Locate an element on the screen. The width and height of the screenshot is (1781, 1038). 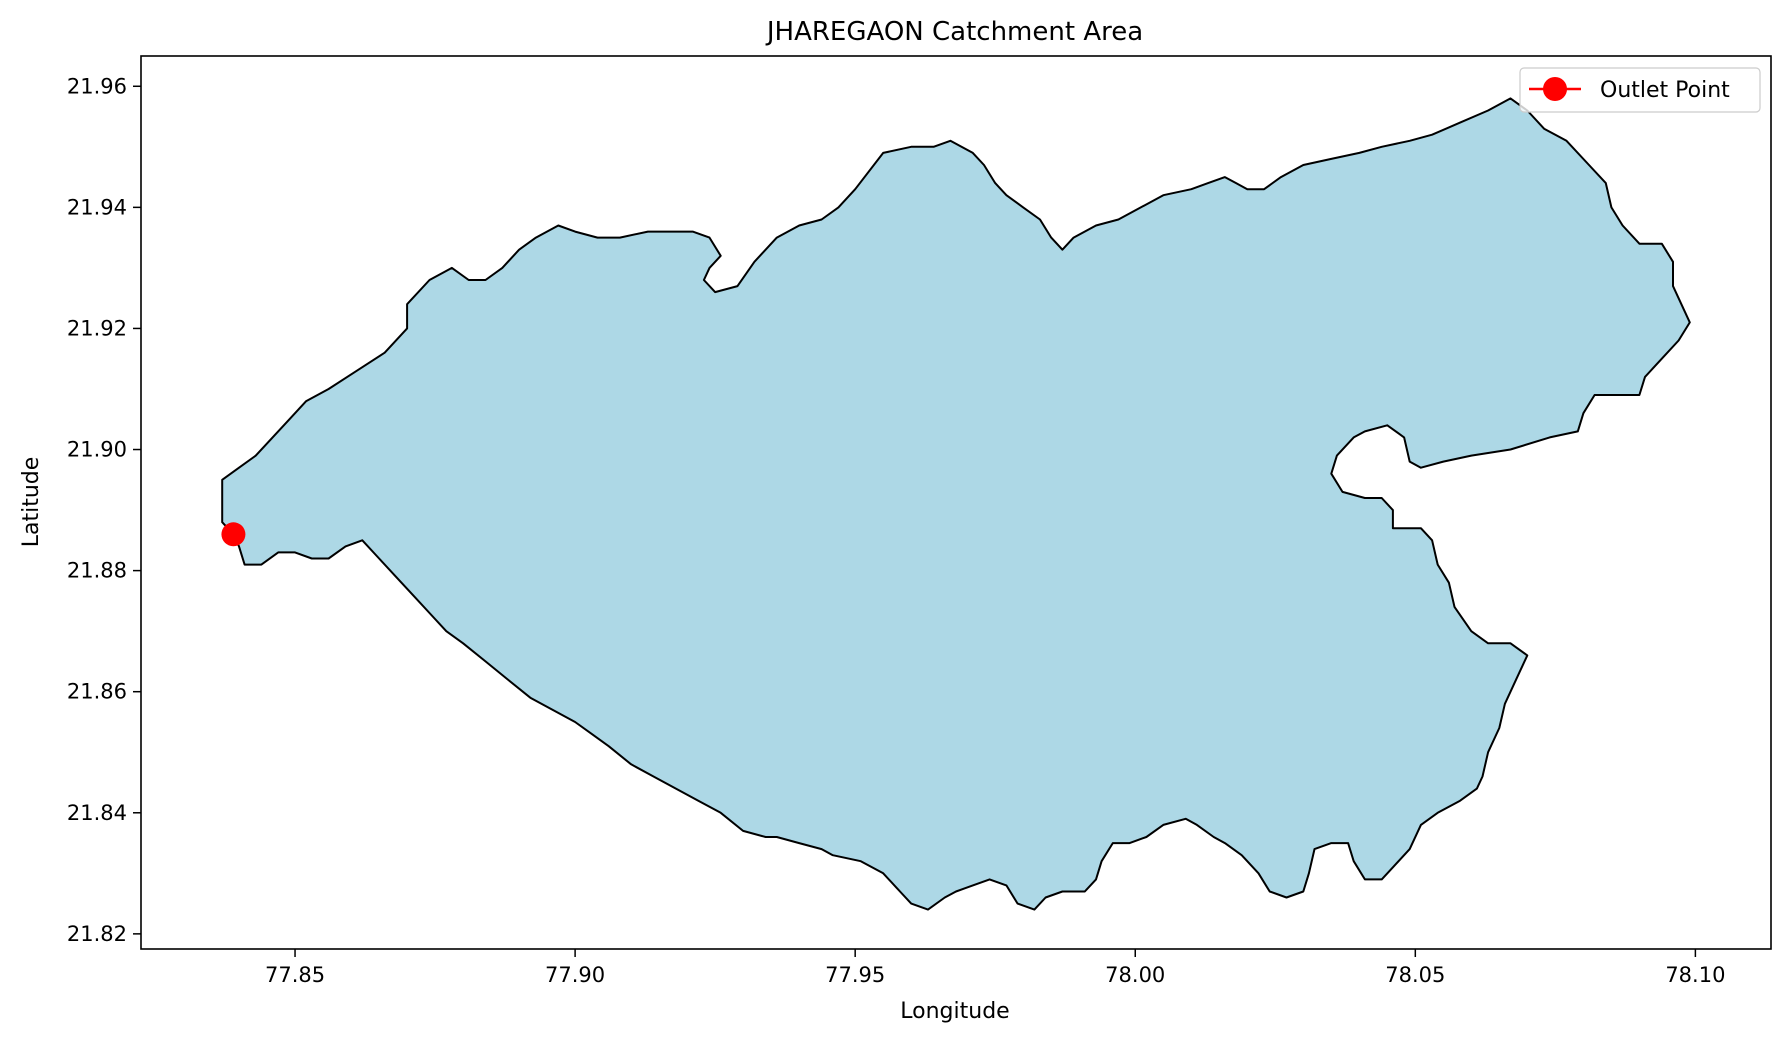
y-tick-label: 21.86 is located at coordinates (97, 692).